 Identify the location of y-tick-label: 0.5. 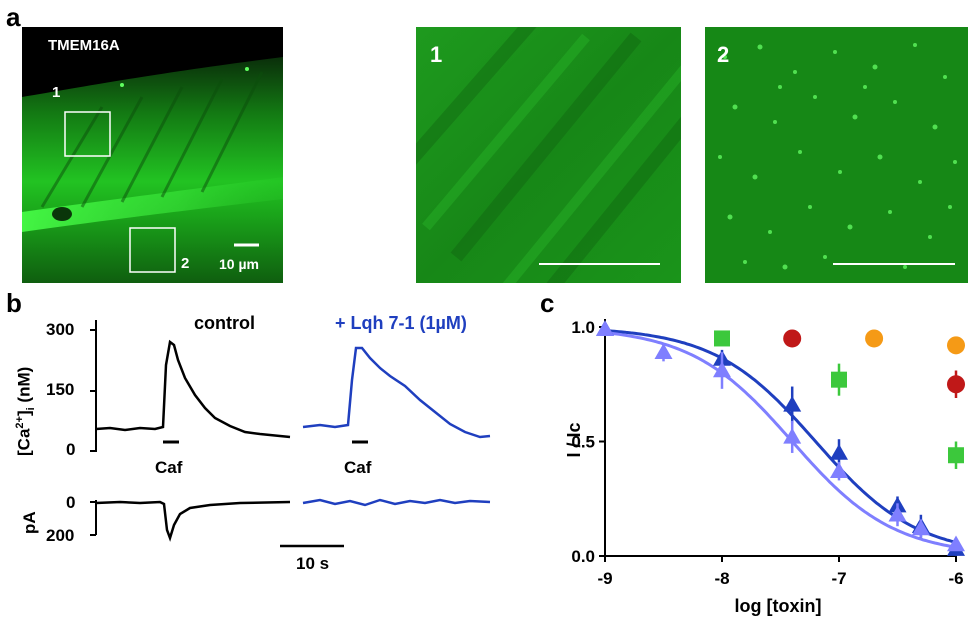
(583, 442).